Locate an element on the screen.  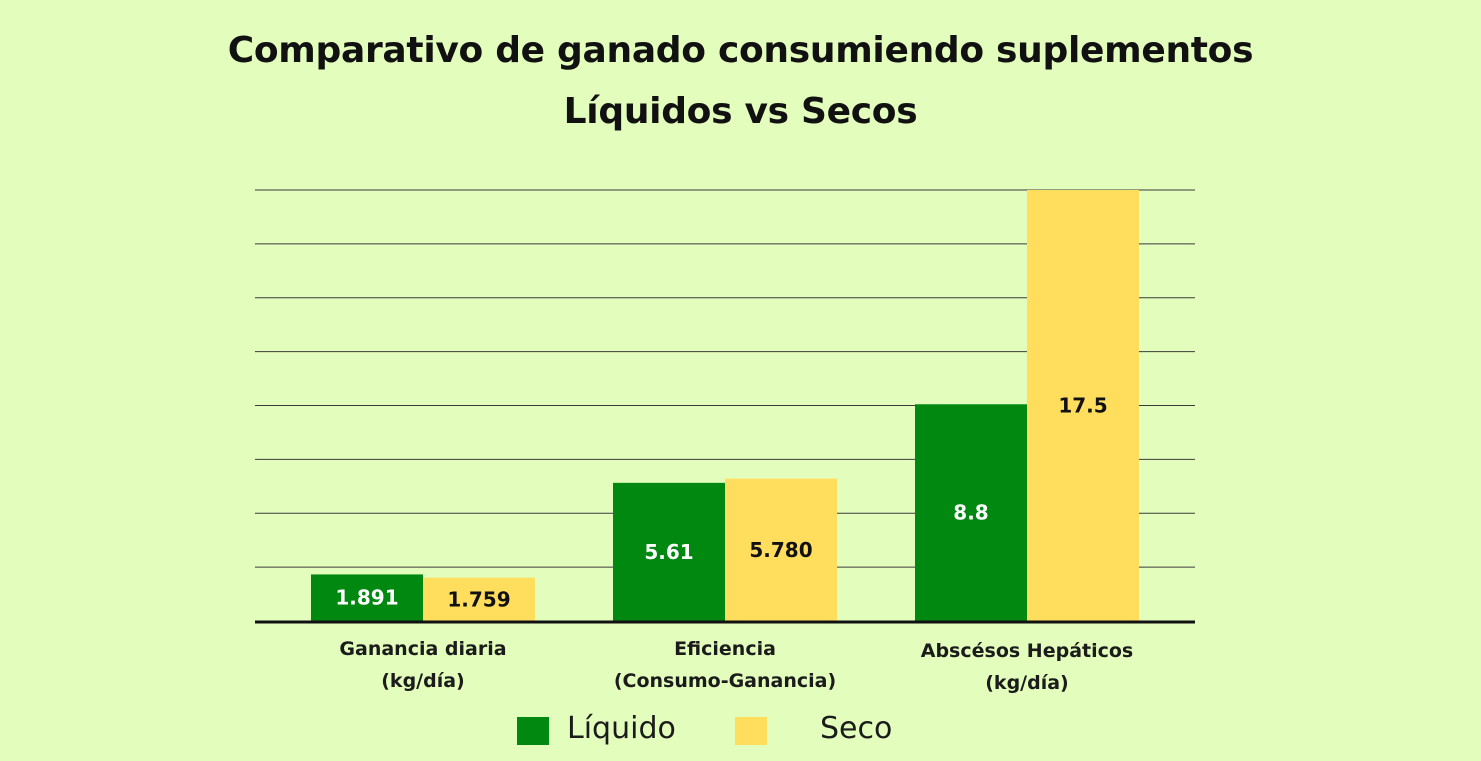
category-label-line: (Consumo-Ganancia) is located at coordinates (725, 681).